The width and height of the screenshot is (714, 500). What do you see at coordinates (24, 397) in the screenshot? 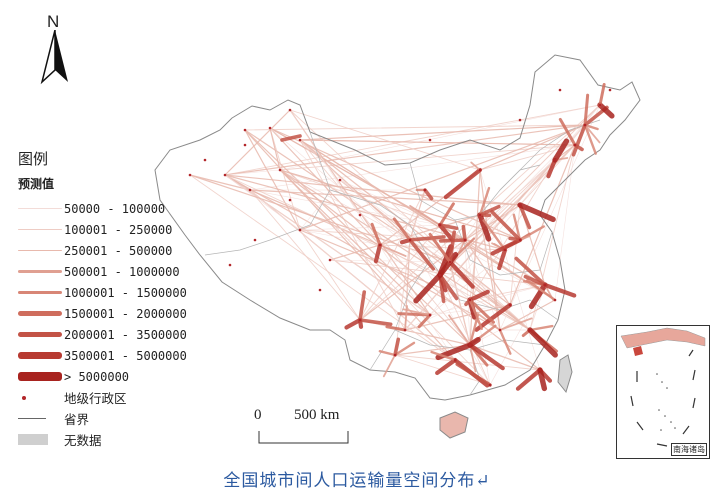
I see `city-dot-icon` at bounding box center [24, 397].